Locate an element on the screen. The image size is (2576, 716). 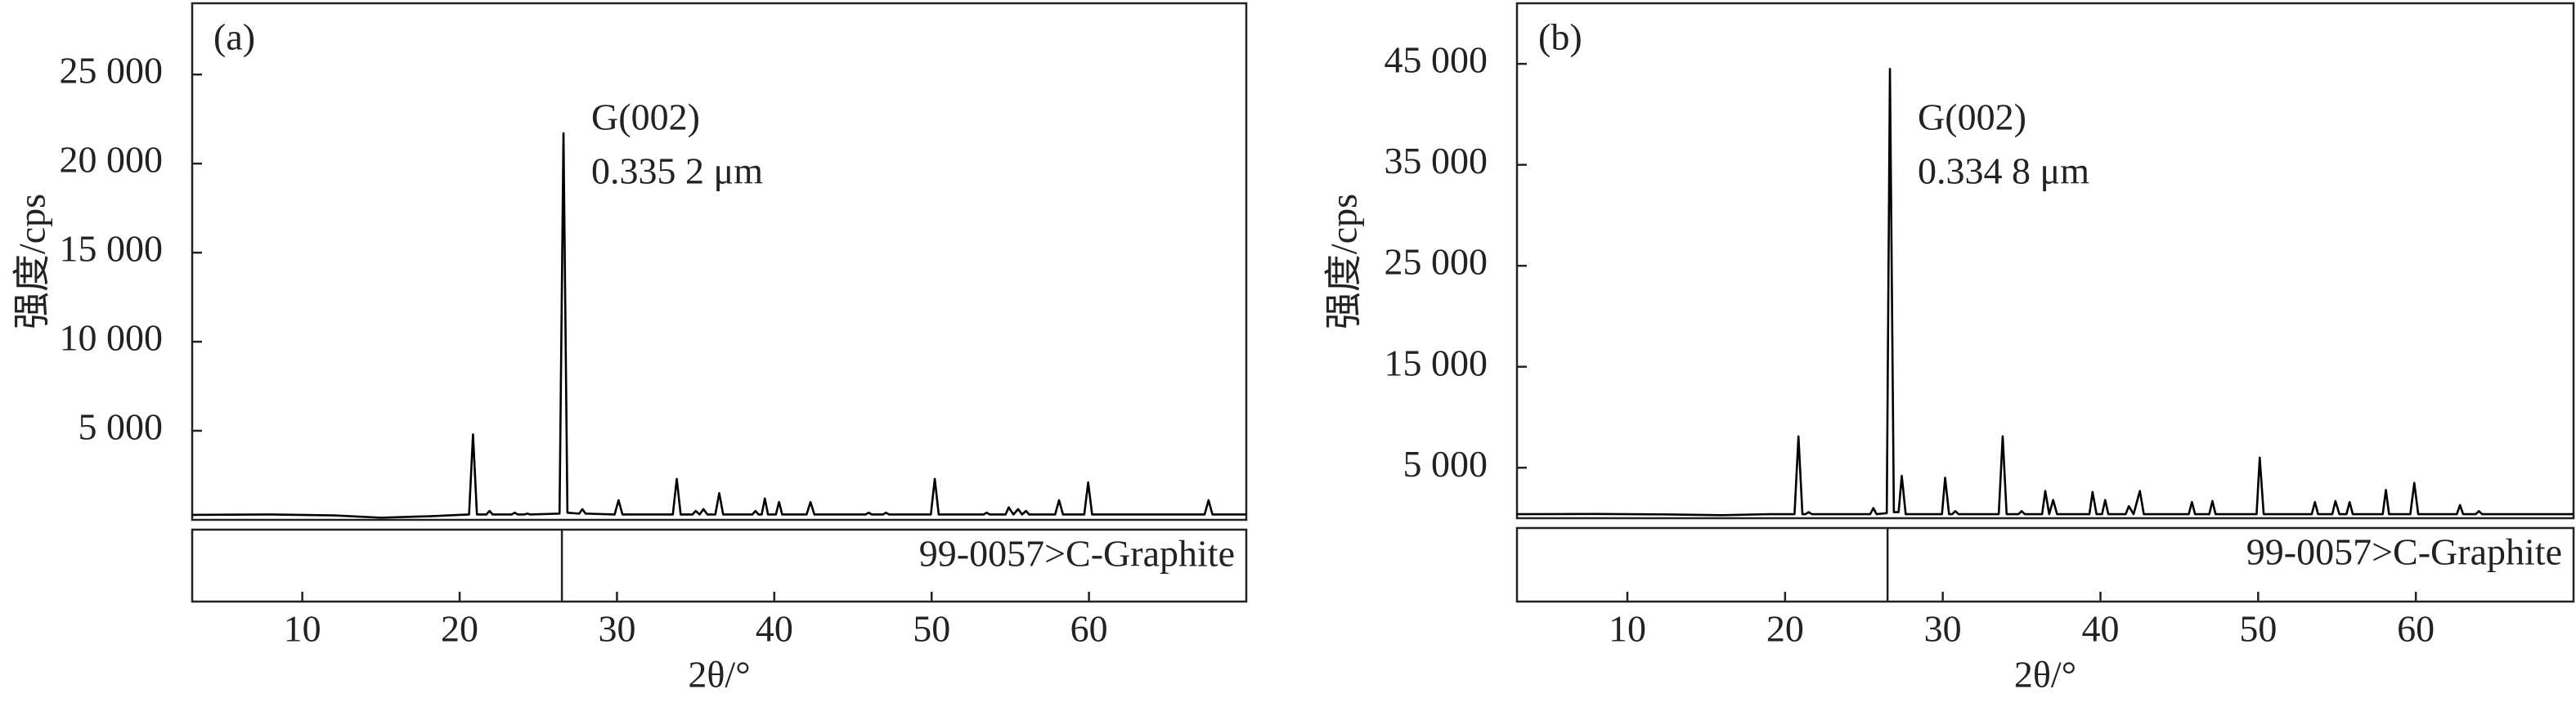
y-tick-label: 35 000 is located at coordinates (1436, 160).